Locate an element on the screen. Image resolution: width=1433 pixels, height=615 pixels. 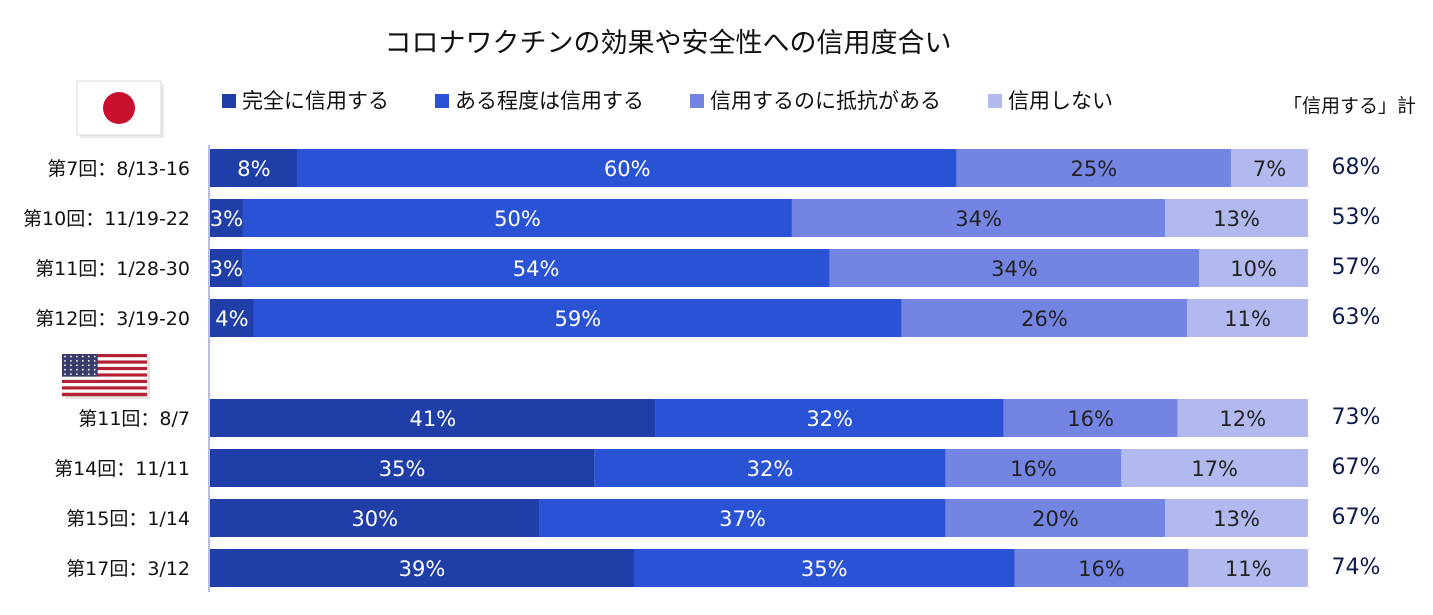
usa-flag-icon is located at coordinates (106, 376).